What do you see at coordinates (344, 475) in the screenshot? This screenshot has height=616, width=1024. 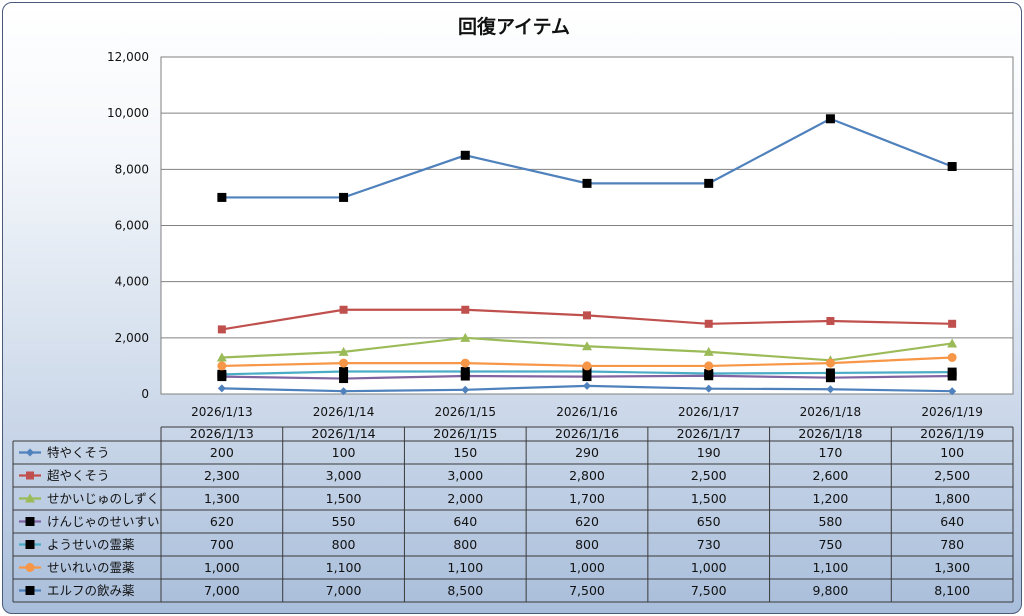 I see `data-label: 3,000` at bounding box center [344, 475].